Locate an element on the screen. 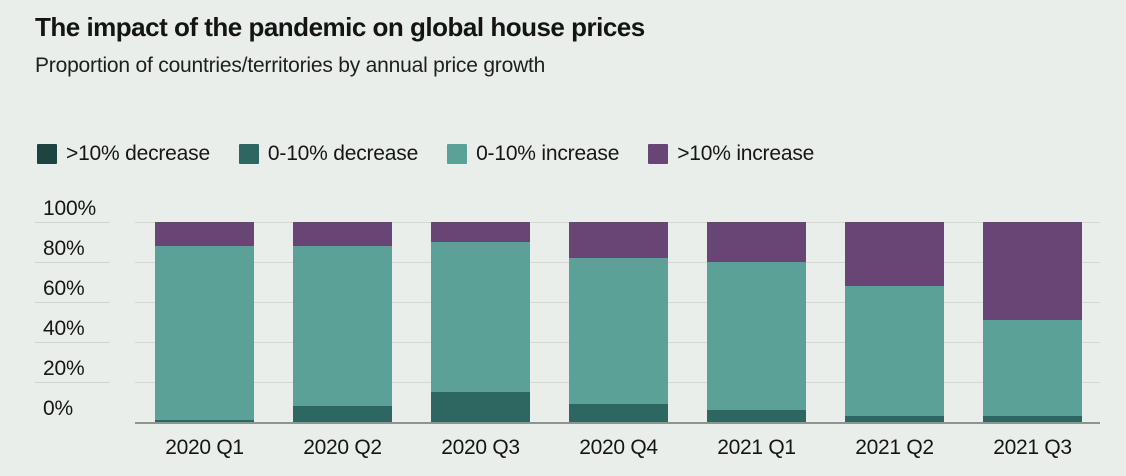  bar-2021-q1 is located at coordinates (756, 322).